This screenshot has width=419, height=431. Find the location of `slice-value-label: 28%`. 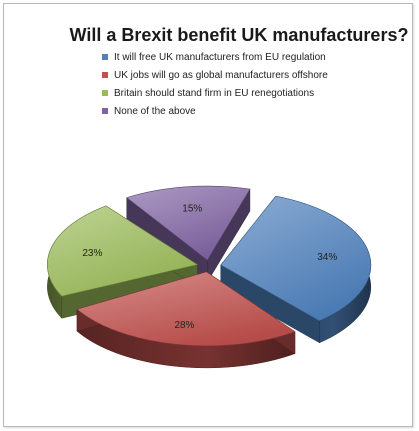

slice-value-label: 28% is located at coordinates (184, 325).